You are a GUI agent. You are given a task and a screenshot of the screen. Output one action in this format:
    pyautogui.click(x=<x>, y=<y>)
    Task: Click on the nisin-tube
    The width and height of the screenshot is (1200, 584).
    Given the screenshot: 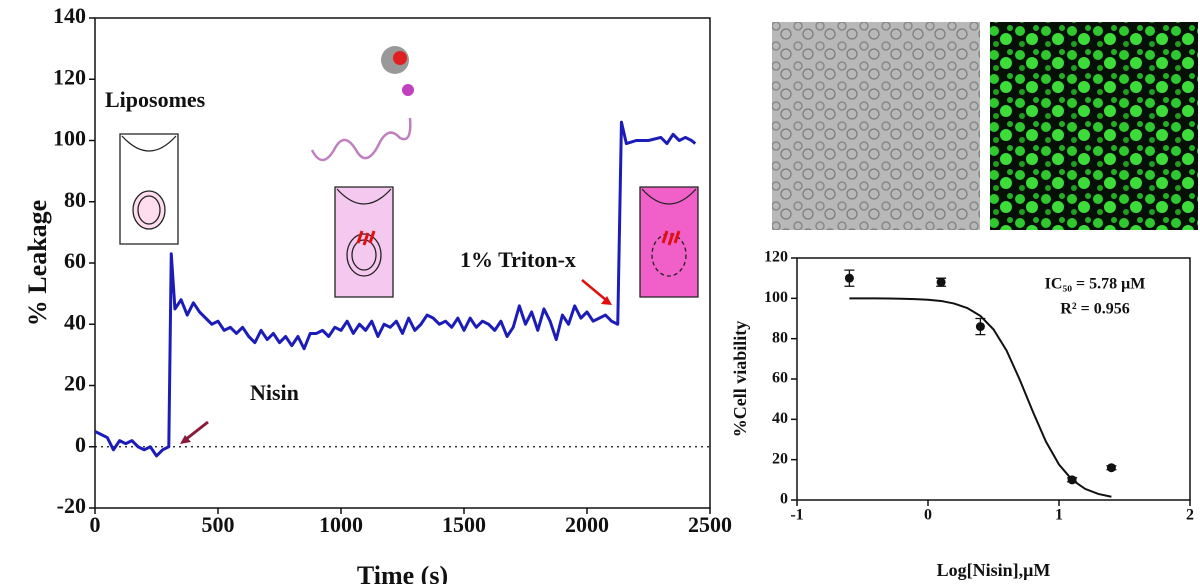 What is the action you would take?
    pyautogui.click(x=364, y=242)
    